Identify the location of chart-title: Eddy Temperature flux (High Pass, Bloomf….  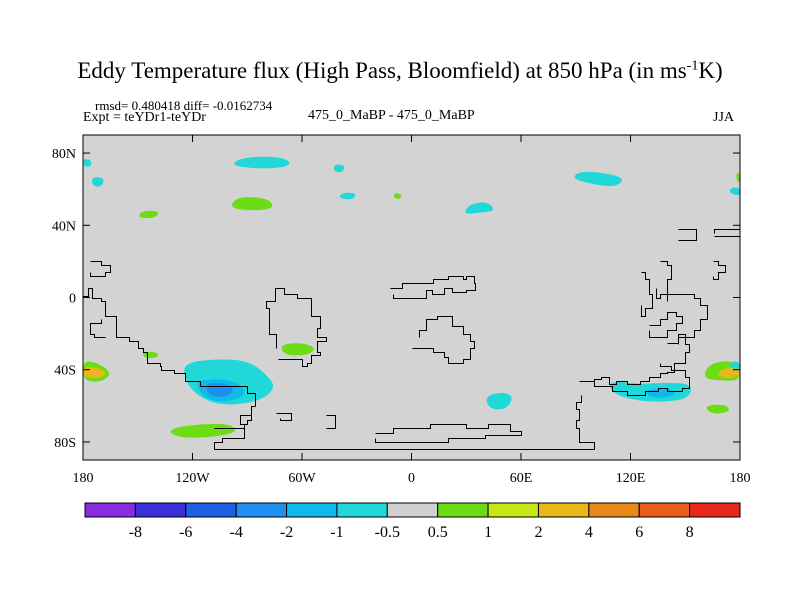
(400, 71).